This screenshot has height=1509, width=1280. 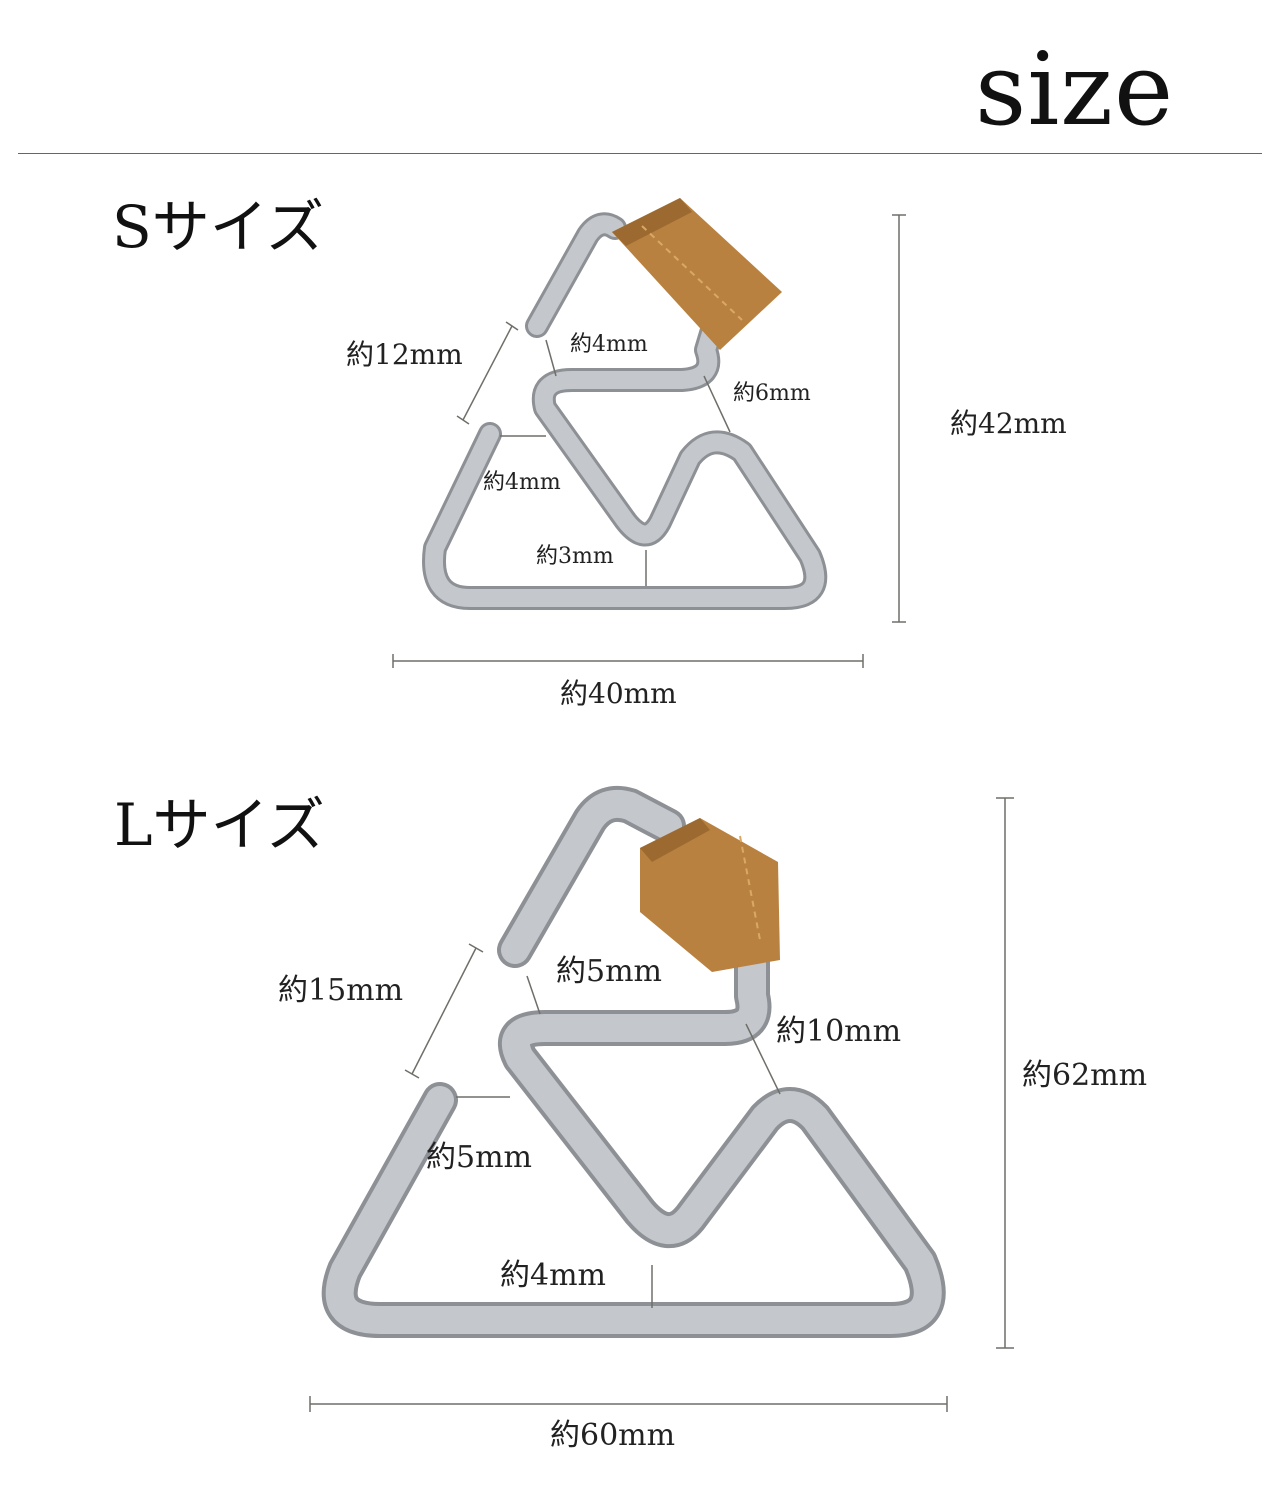 I want to click on large-bottom-gap-dimension: 約4mm, so click(x=553, y=1275).